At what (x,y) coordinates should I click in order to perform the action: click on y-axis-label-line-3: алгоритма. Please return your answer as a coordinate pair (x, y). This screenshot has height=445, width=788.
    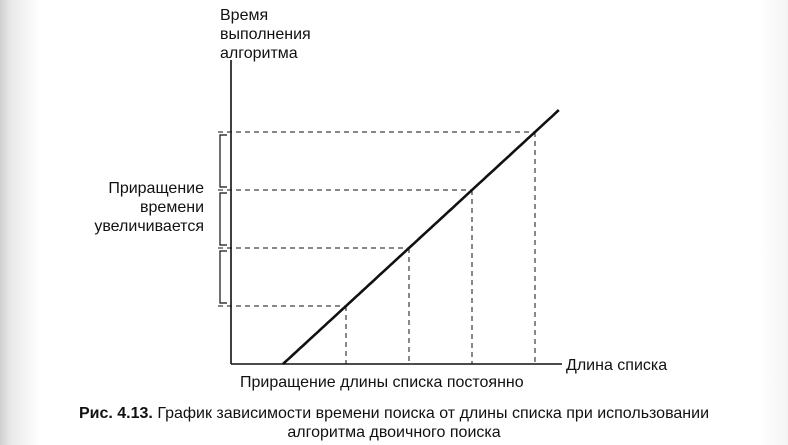
    Looking at the image, I should click on (259, 53).